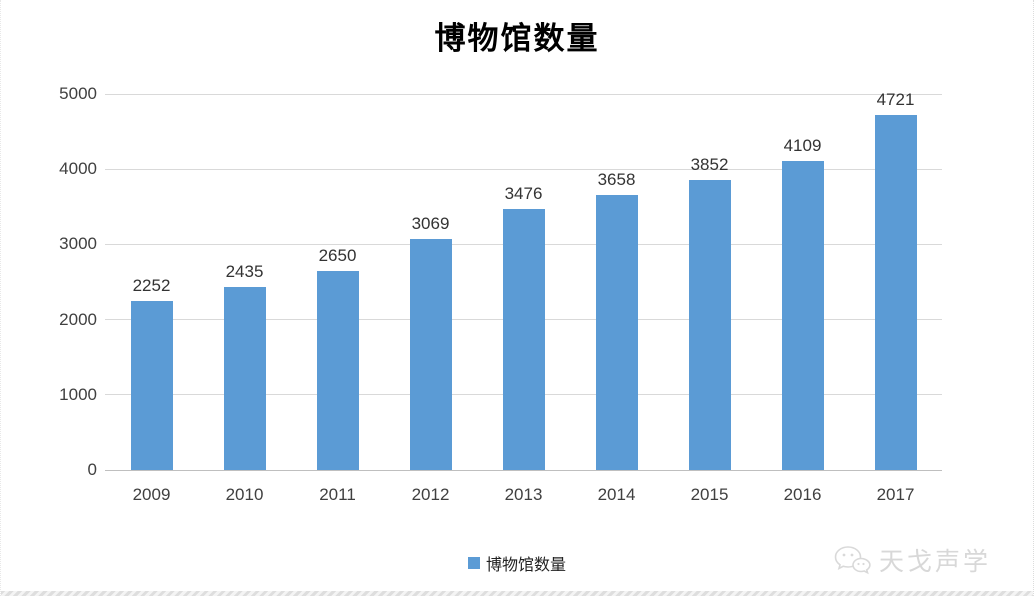 This screenshot has height=596, width=1034. I want to click on bar-value-label-2017: 4721, so click(895, 99).